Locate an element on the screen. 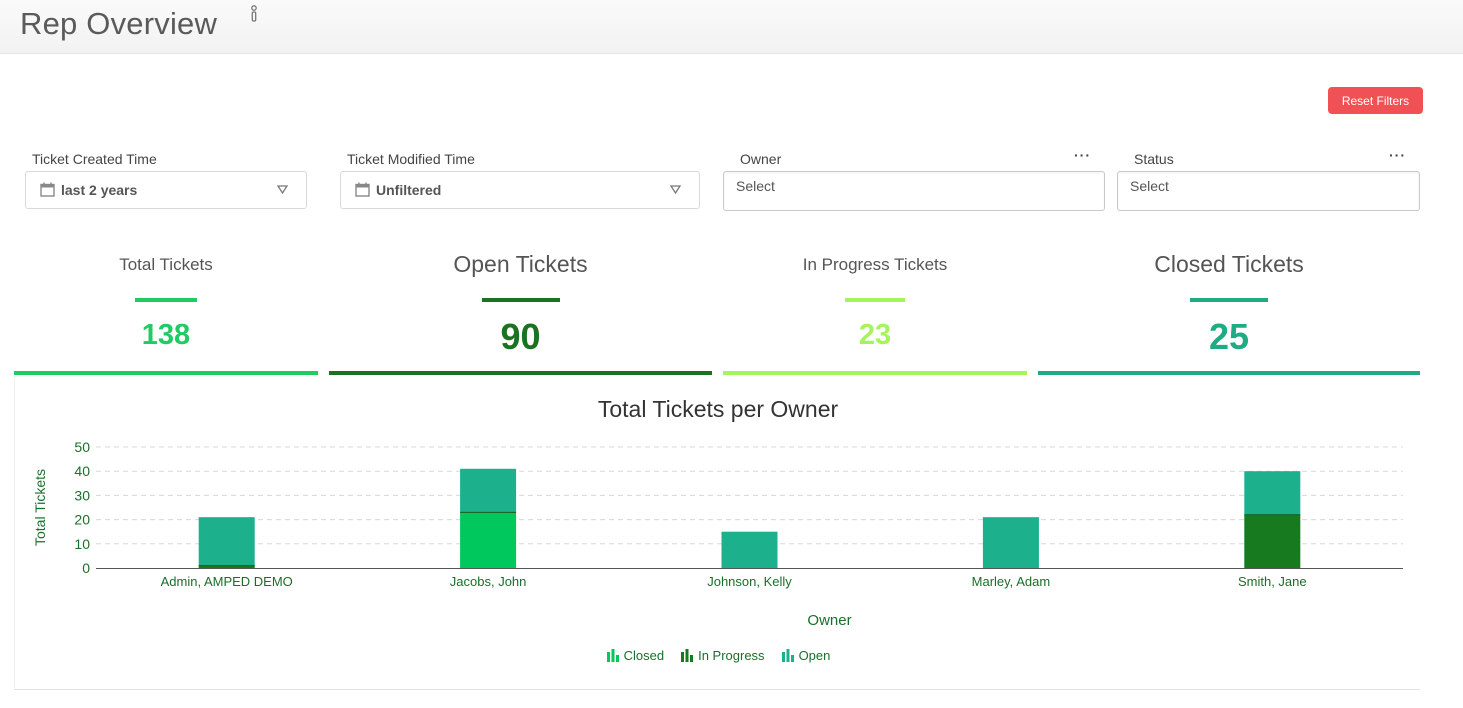 The width and height of the screenshot is (1463, 708). kpi-value: 138 is located at coordinates (166, 335).